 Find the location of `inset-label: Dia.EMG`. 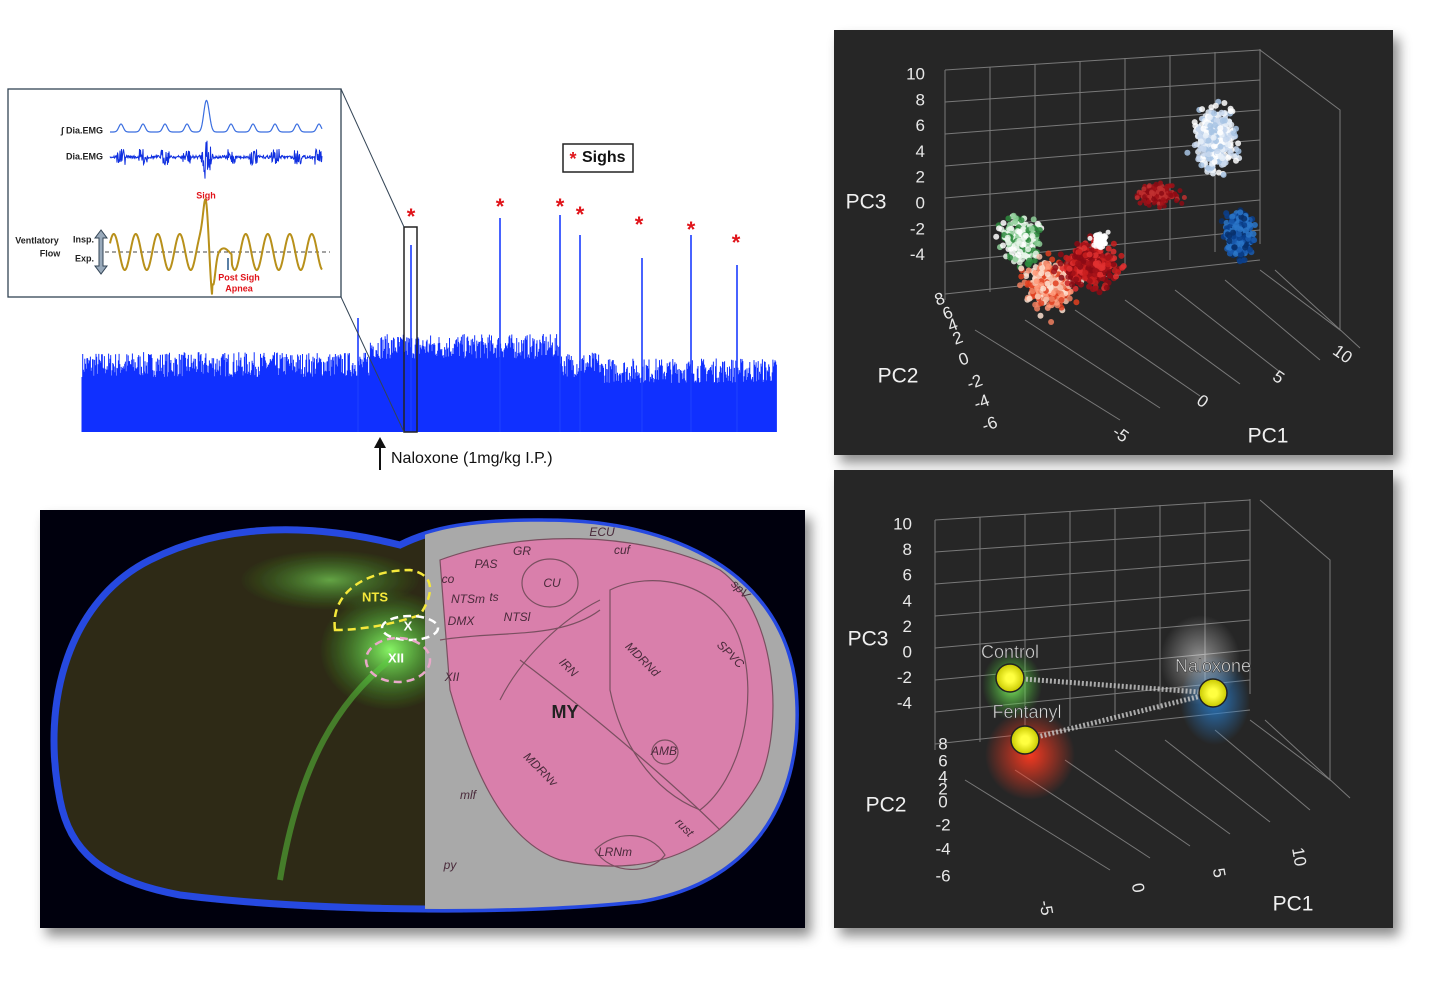

inset-label: Dia.EMG is located at coordinates (84, 156).